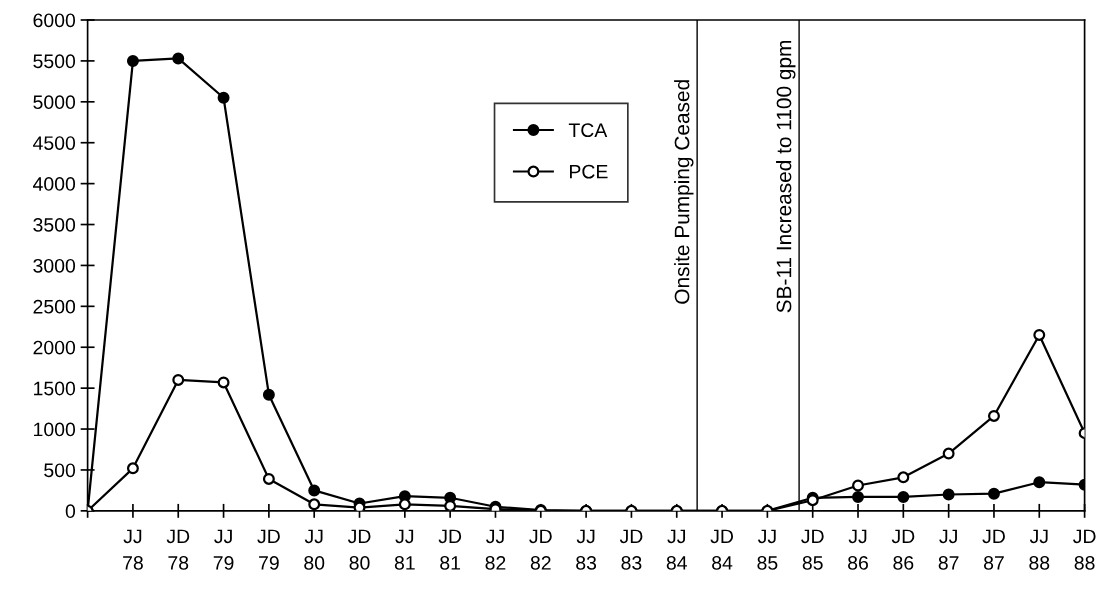  Describe the element at coordinates (588, 130) in the screenshot. I see `legend-label: TCA` at that location.